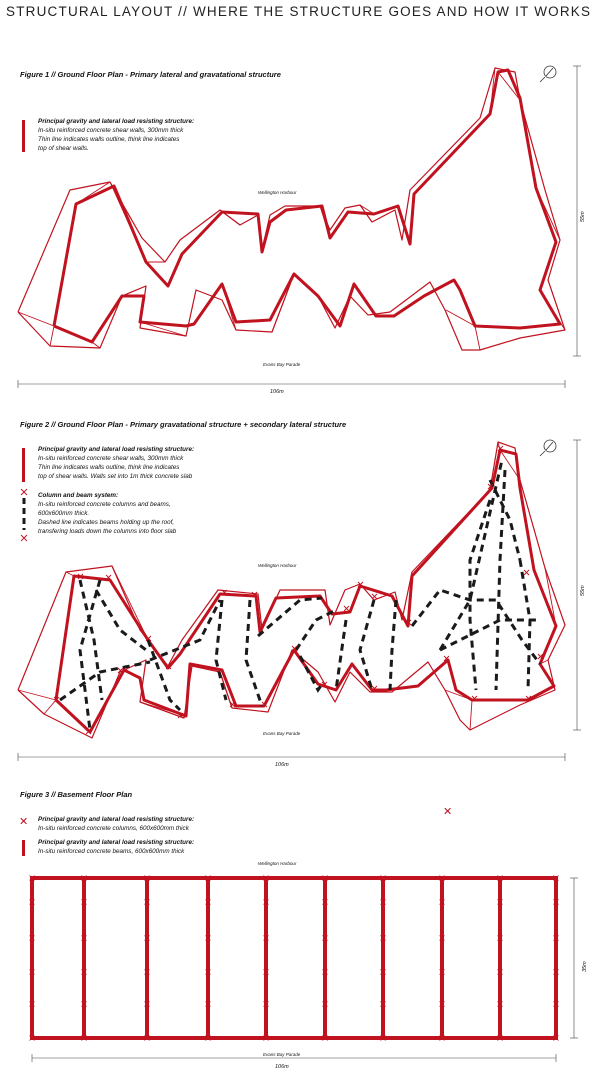  What do you see at coordinates (24, 515) in the screenshot?
I see `legend-column-cross-icon` at bounding box center [24, 515].